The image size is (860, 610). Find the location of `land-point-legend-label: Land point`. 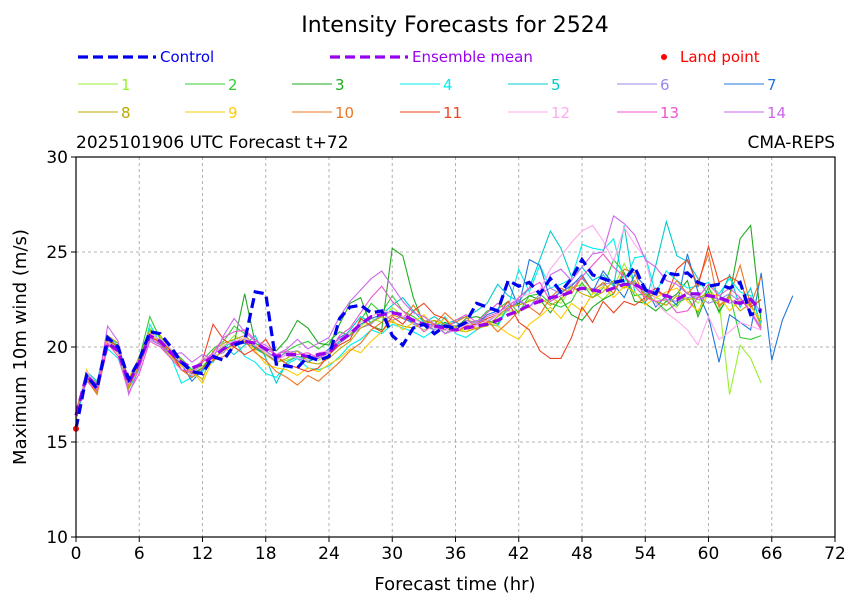

land-point-legend-label: Land point is located at coordinates (720, 57).